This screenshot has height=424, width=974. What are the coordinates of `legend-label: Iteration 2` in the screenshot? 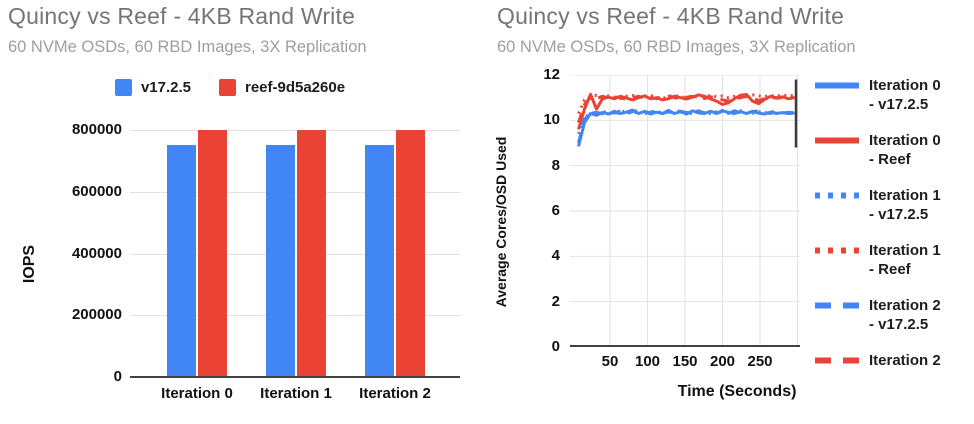 It's located at (905, 360).